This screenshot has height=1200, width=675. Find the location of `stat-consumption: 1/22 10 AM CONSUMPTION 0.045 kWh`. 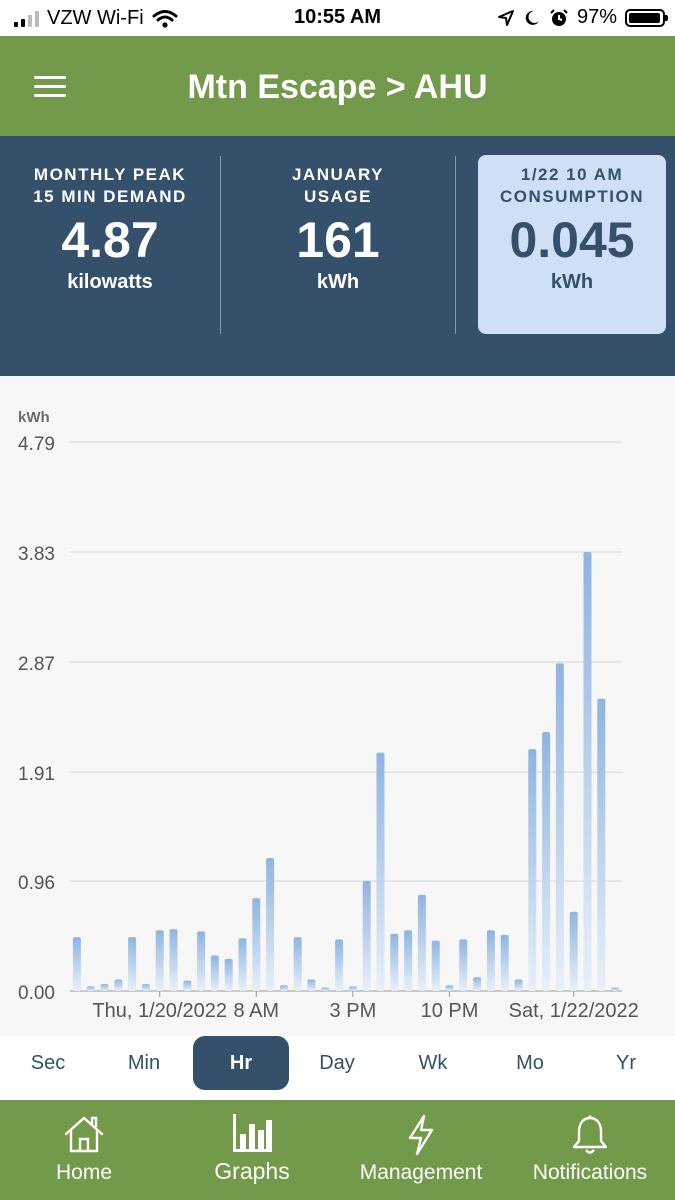

stat-consumption: 1/22 10 AM CONSUMPTION 0.045 kWh is located at coordinates (572, 229).